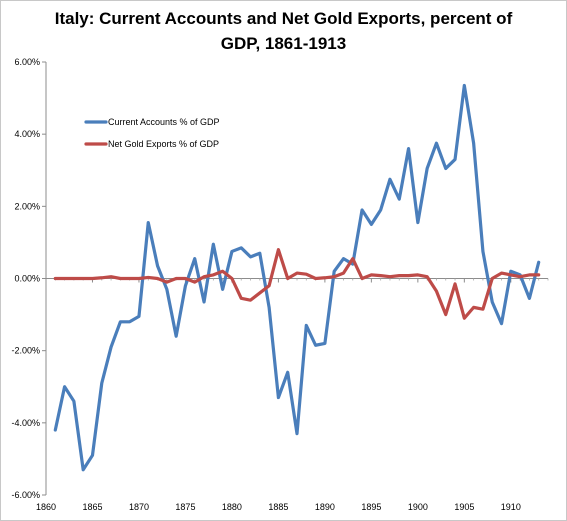  Describe the element at coordinates (464, 507) in the screenshot. I see `x-tick-label: 1905` at that location.